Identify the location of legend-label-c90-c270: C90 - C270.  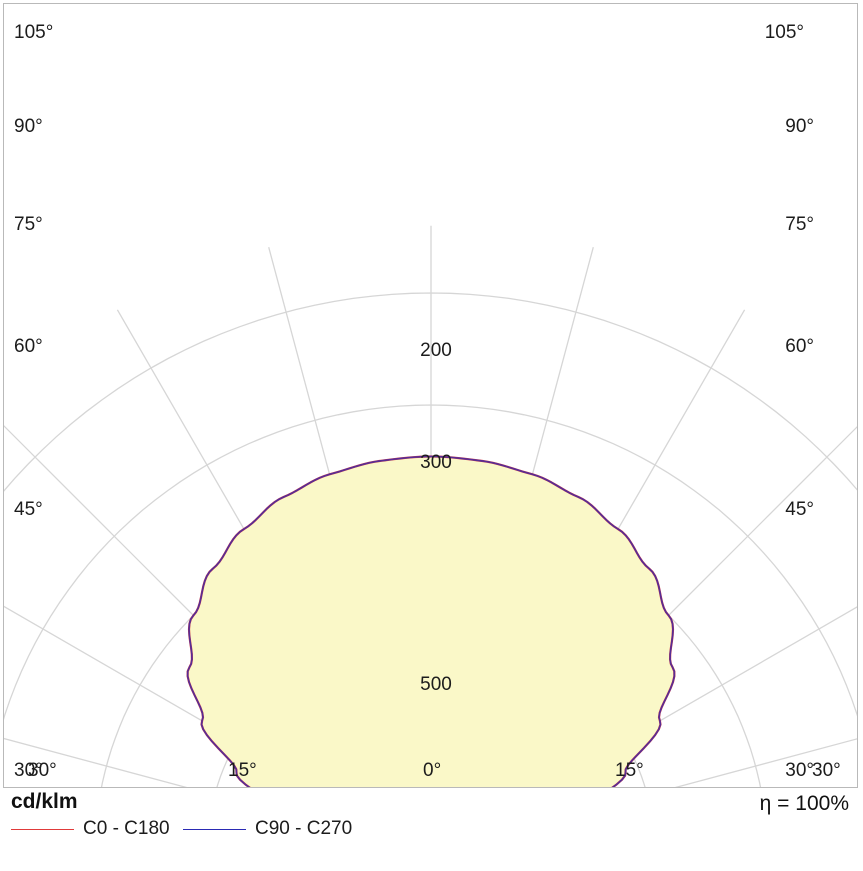
(304, 828).